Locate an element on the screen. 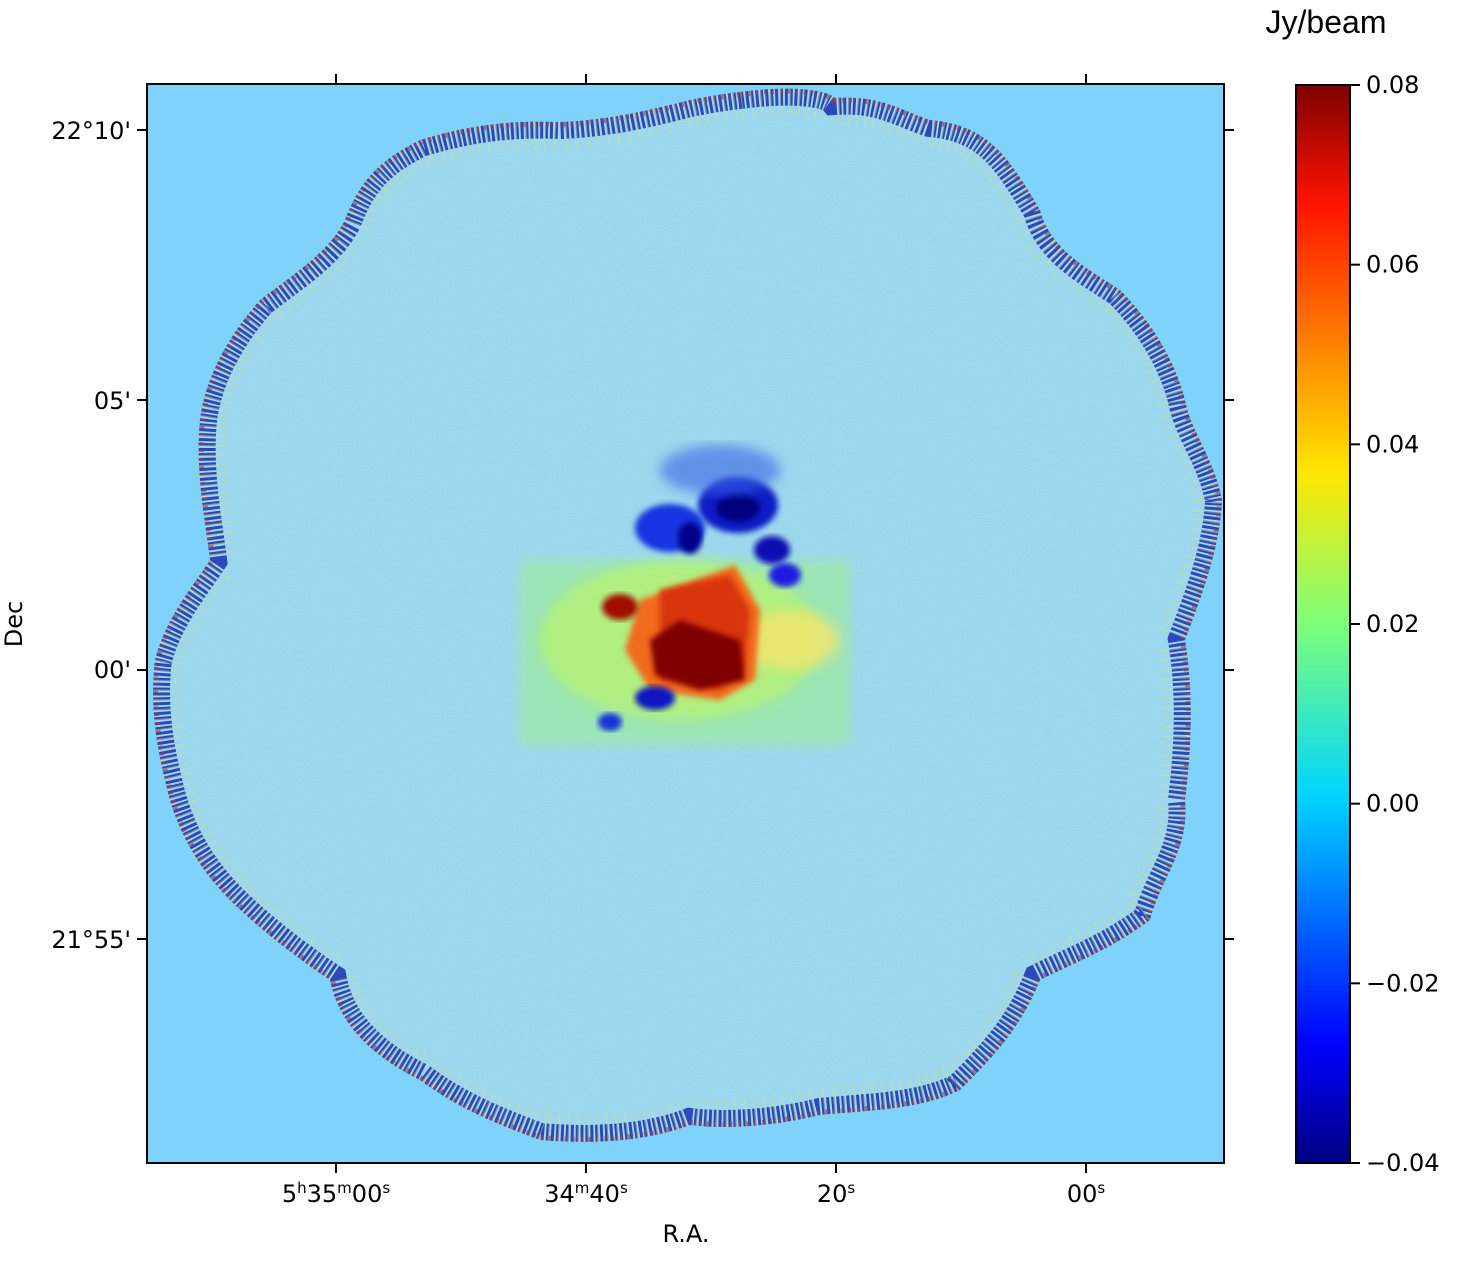  y-axis-label: Dec is located at coordinates (14, 624).